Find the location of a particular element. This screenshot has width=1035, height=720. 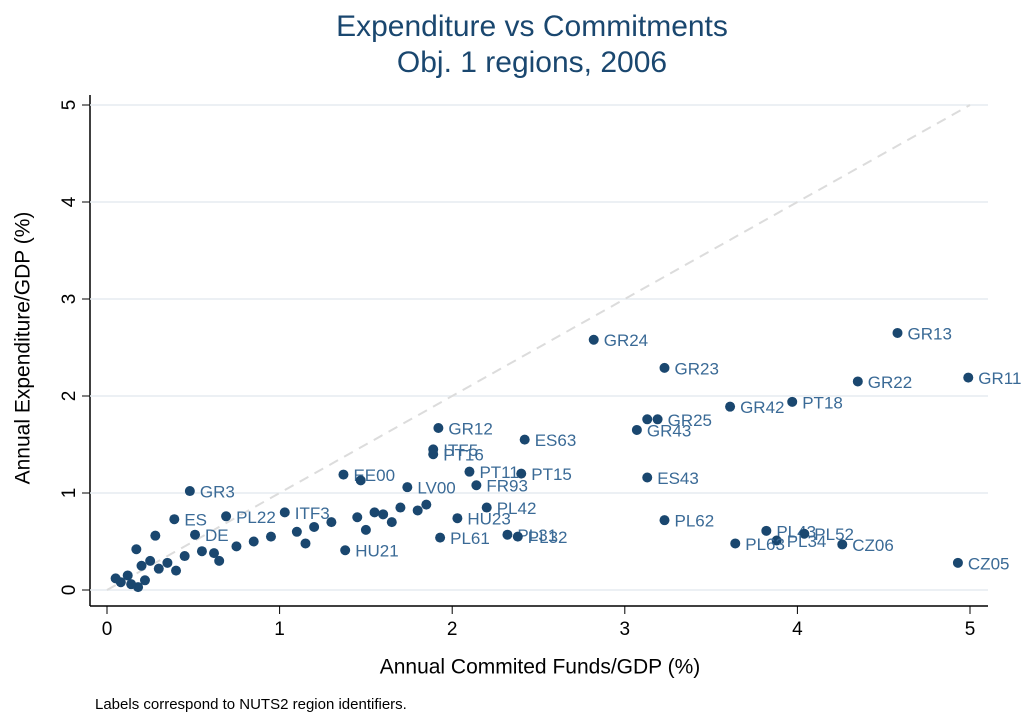

chart-title: Expenditure vs Commitments is located at coordinates (532, 26).